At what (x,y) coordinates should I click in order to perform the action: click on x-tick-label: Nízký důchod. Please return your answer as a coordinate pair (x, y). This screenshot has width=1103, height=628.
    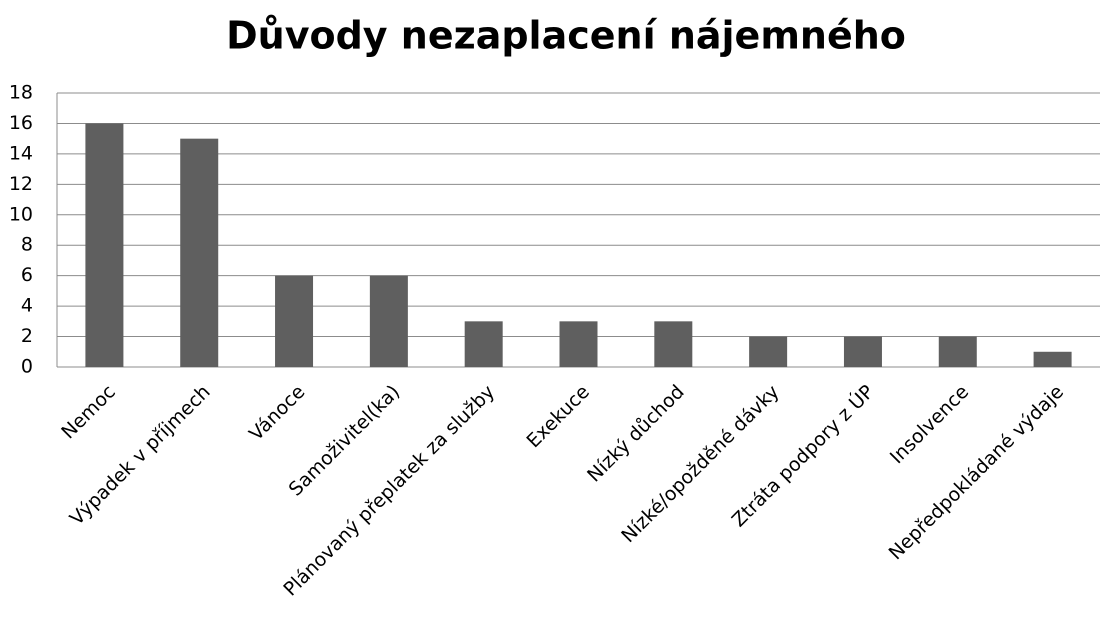
    Looking at the image, I should click on (636, 434).